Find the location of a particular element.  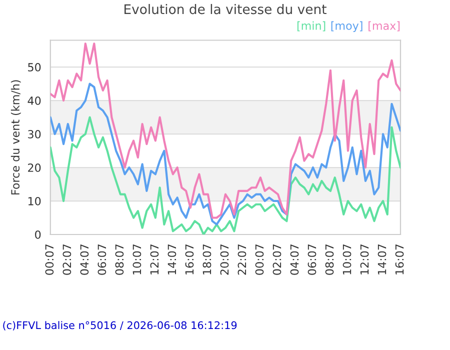

y-tick-label: 30 is located at coordinates (34, 134).